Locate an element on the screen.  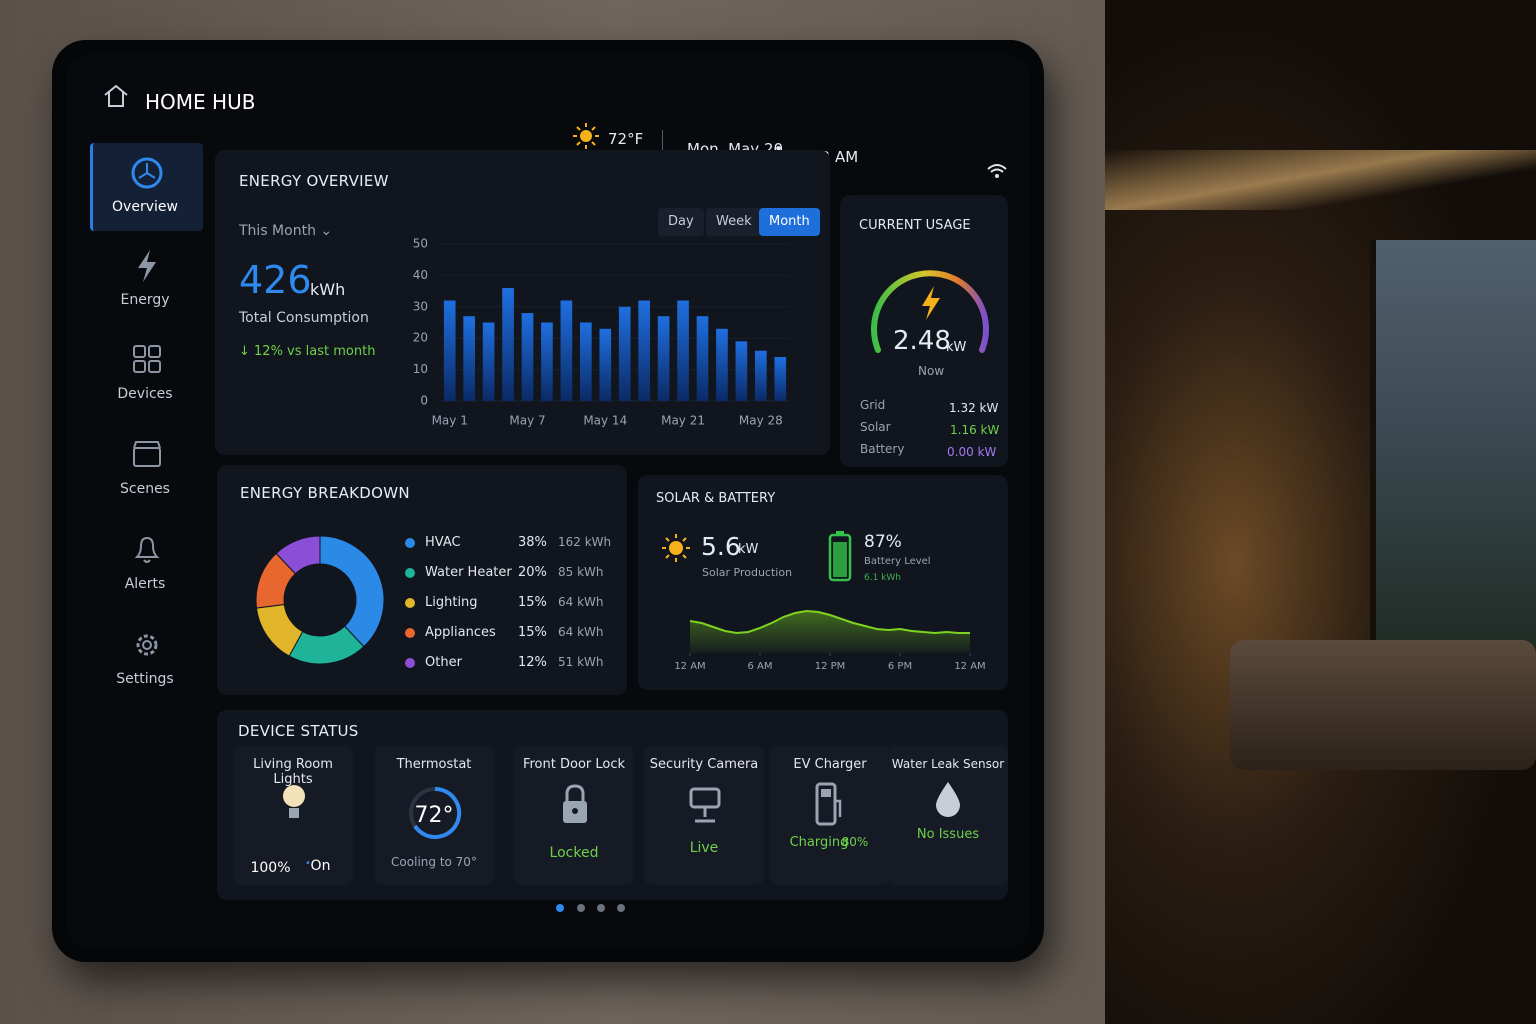
device-detail: 80% is located at coordinates (855, 842).